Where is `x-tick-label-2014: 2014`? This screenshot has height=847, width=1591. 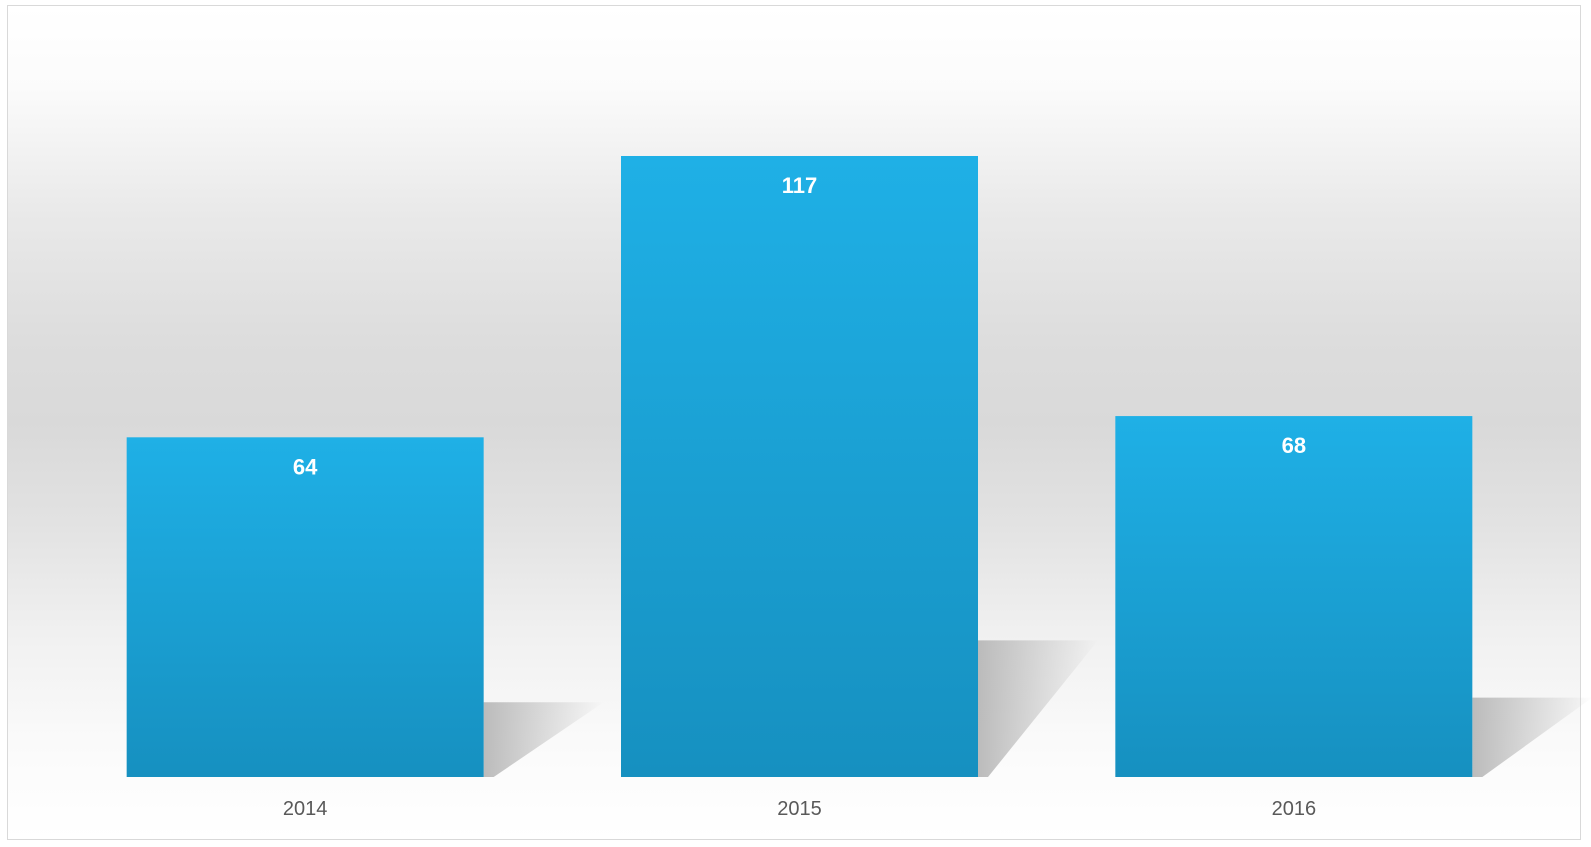
x-tick-label-2014: 2014 is located at coordinates (305, 809).